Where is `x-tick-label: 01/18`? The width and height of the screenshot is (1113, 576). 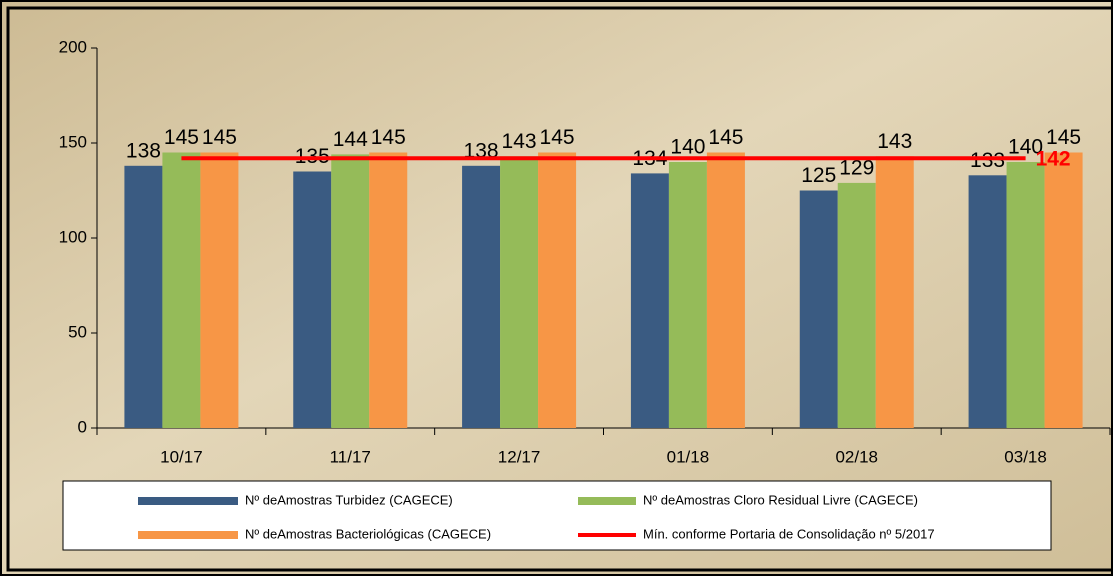
x-tick-label: 01/18 is located at coordinates (688, 456).